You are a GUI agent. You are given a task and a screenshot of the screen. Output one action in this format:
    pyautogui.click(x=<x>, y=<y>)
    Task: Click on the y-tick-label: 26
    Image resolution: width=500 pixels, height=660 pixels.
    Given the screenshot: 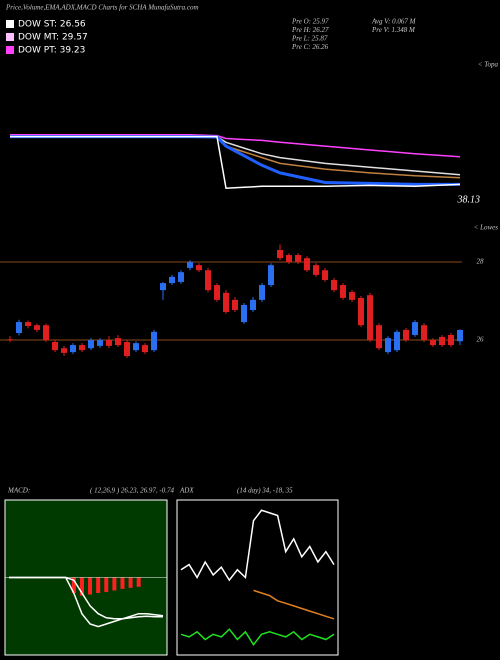 What is the action you would take?
    pyautogui.click(x=481, y=340)
    